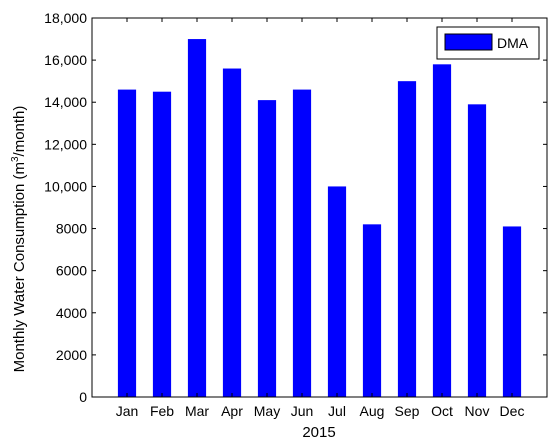 The image size is (550, 441). I want to click on x-tick-label: Jun, so click(302, 411).